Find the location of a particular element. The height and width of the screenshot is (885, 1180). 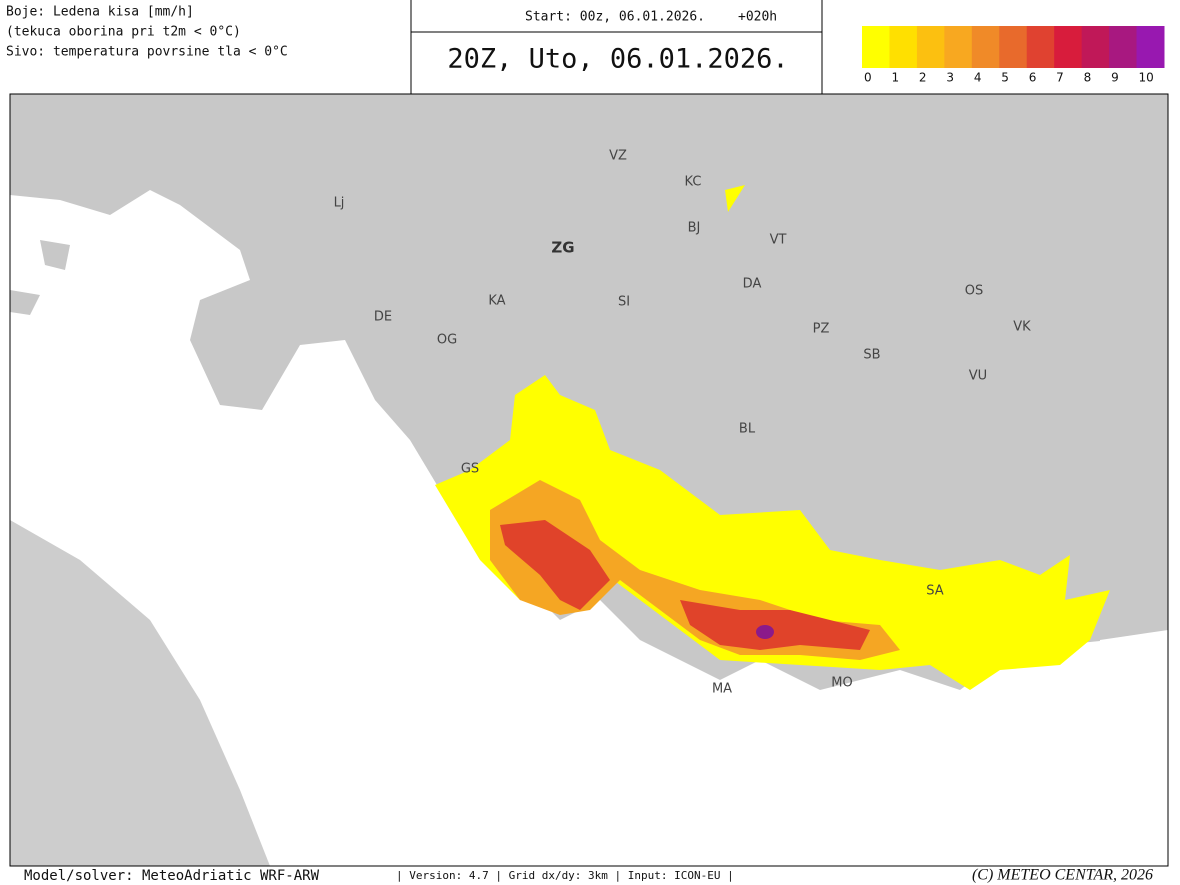

lead-time: +020h is located at coordinates (757, 17).